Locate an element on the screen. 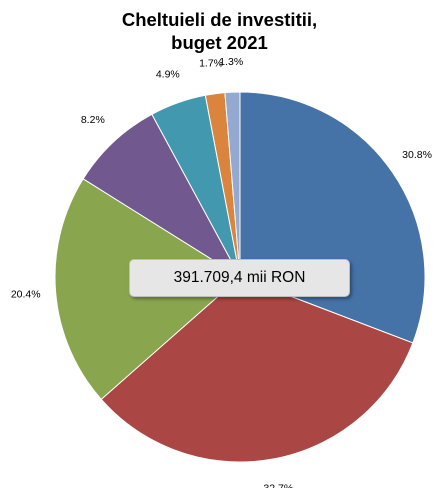 The width and height of the screenshot is (439, 488). total-label-box: 391.709,4 mii RON is located at coordinates (239, 278).